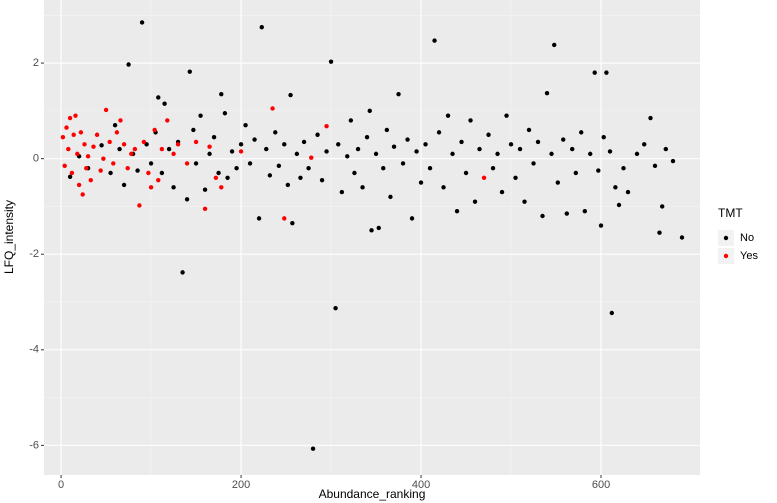 The height and width of the screenshot is (503, 777). What do you see at coordinates (61, 485) in the screenshot?
I see `x-tick-label: 0` at bounding box center [61, 485].